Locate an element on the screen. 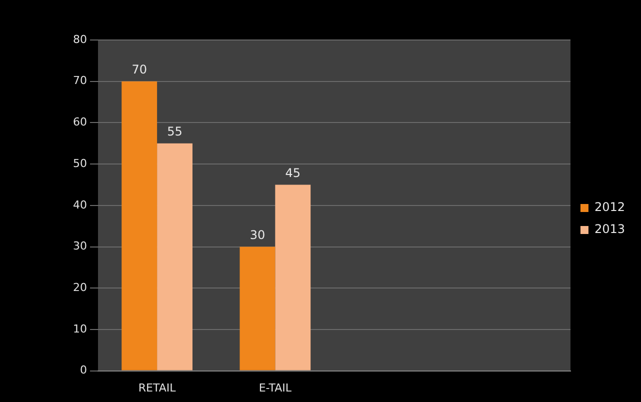 This screenshot has width=641, height=402. data-label: 45 is located at coordinates (293, 173).